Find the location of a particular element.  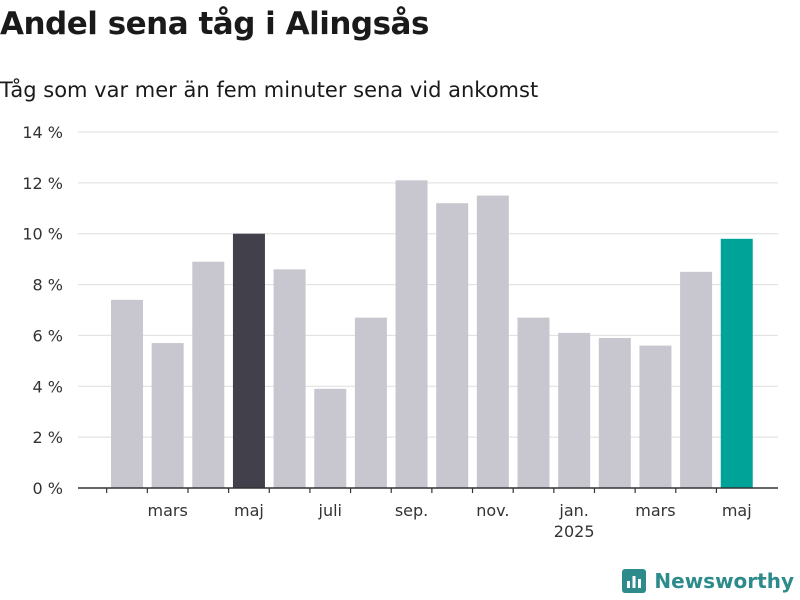

x-tick-sublabel: 2025 is located at coordinates (574, 531).